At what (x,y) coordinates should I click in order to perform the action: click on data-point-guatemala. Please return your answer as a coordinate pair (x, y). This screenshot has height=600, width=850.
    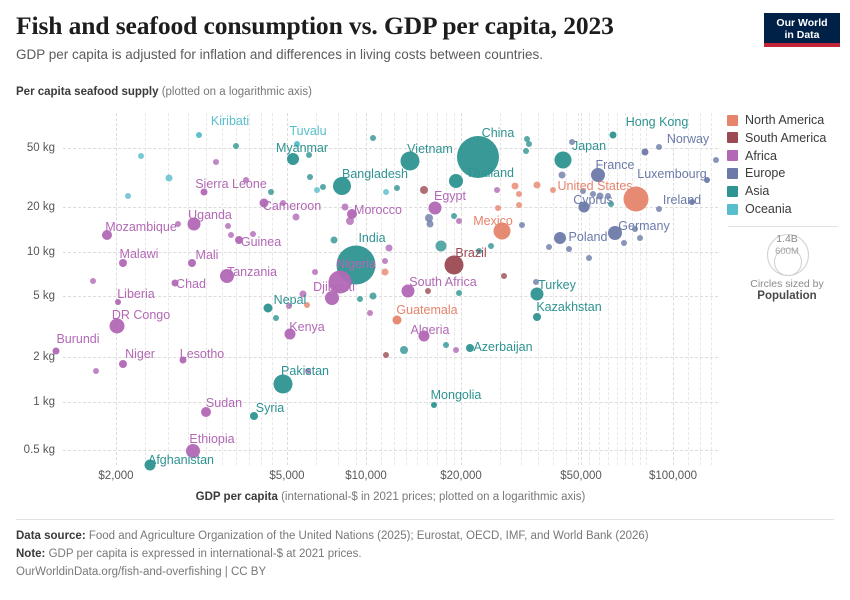
    Looking at the image, I should click on (397, 320).